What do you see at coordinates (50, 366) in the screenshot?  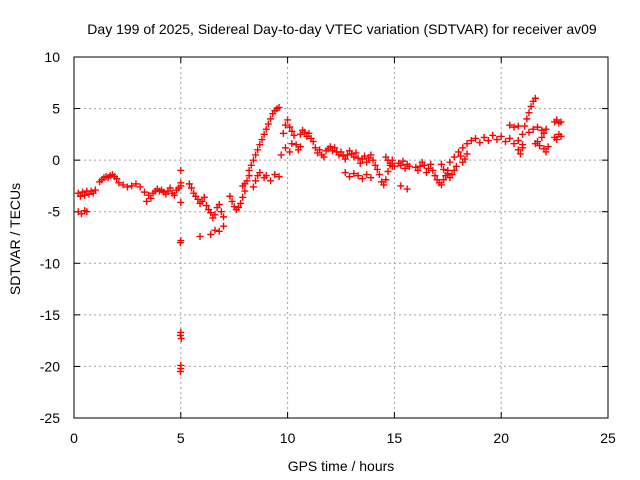 I see `y-tick-label: -20` at bounding box center [50, 366].